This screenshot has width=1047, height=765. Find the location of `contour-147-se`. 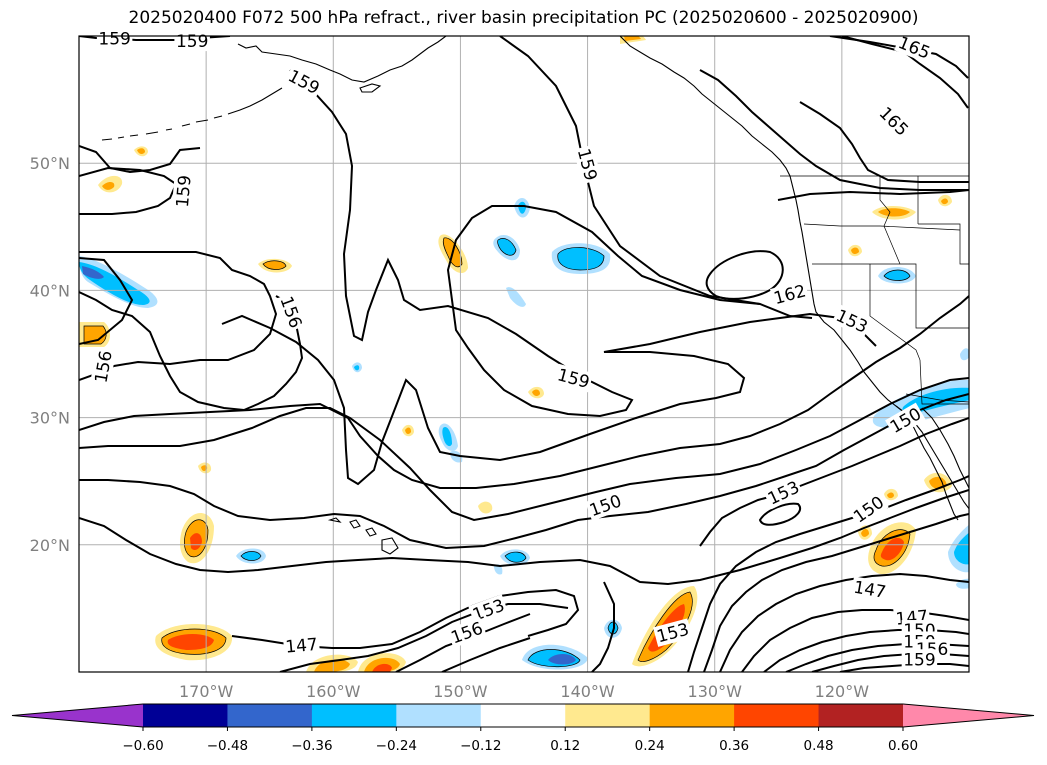

contour-147-se is located at coordinates (844, 622).